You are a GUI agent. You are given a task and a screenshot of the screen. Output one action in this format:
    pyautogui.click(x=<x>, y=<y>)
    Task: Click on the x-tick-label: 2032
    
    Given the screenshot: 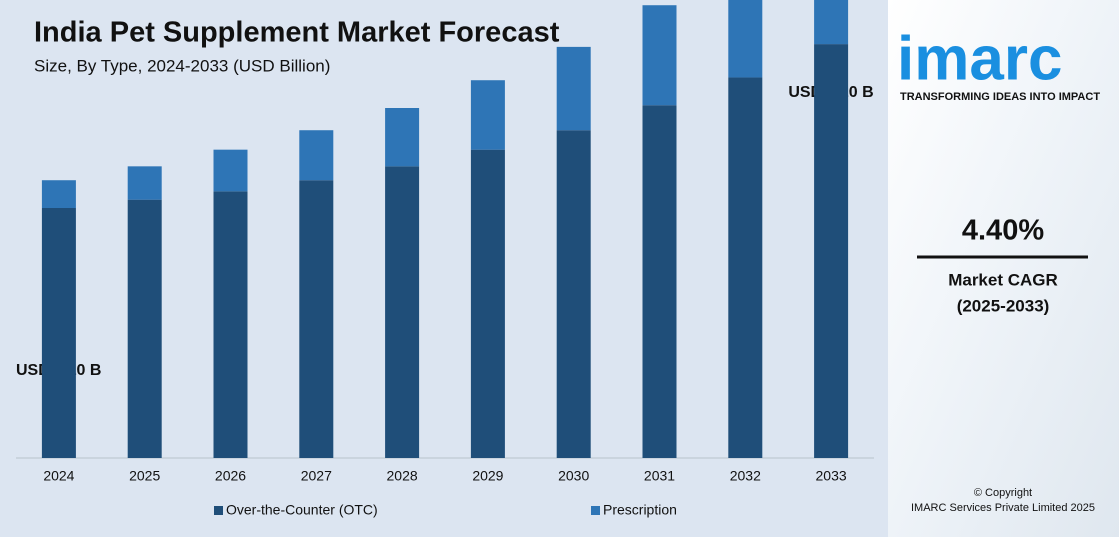 What is the action you would take?
    pyautogui.click(x=745, y=476)
    